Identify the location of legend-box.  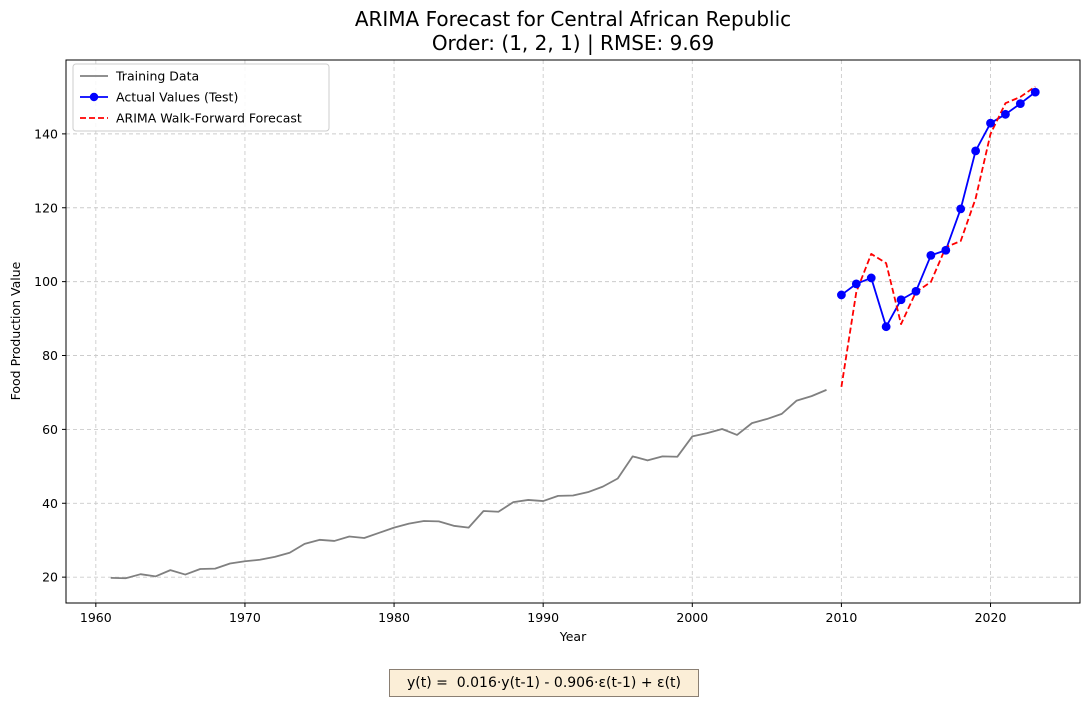
(201, 97).